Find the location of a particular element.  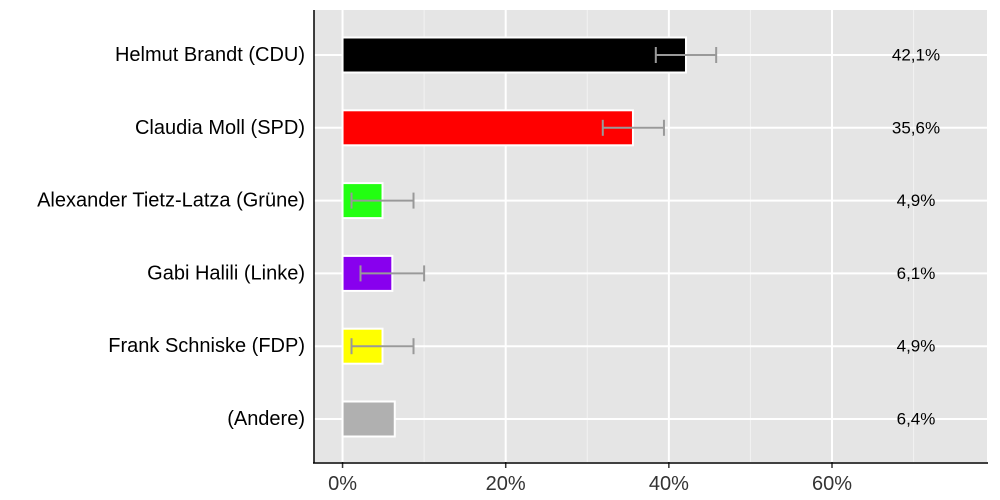

x-tick-label: 0% is located at coordinates (342, 484).